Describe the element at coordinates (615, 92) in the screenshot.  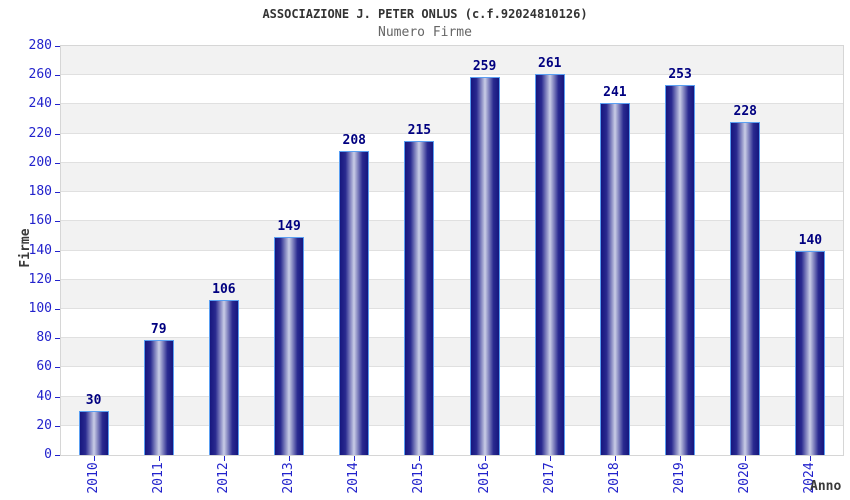
I see `bar-value-label: 241` at that location.